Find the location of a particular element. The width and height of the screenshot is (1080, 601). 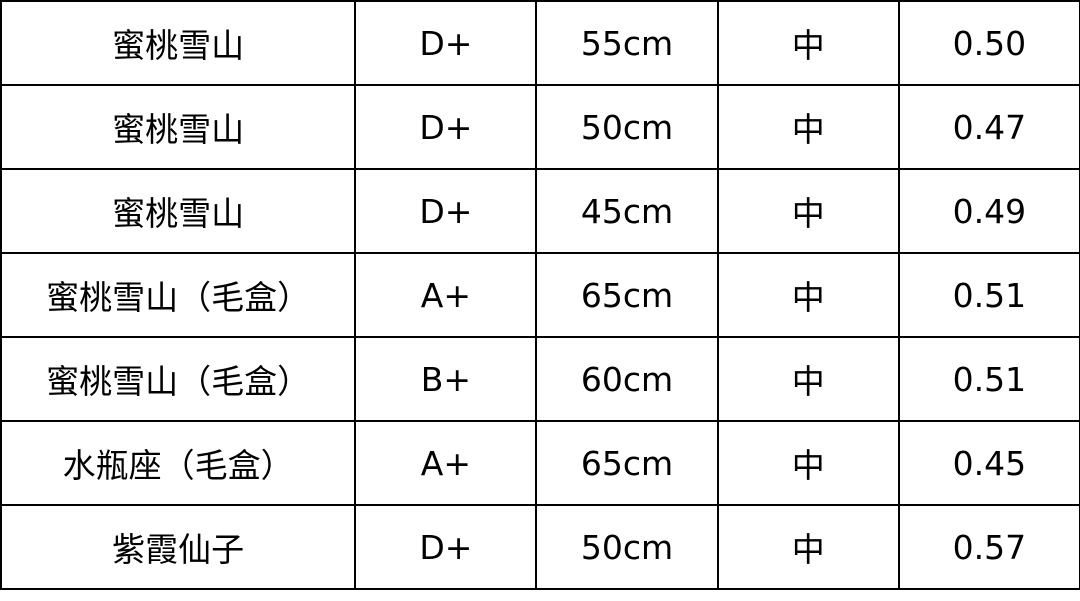

cell-size: 60cm is located at coordinates (627, 379).